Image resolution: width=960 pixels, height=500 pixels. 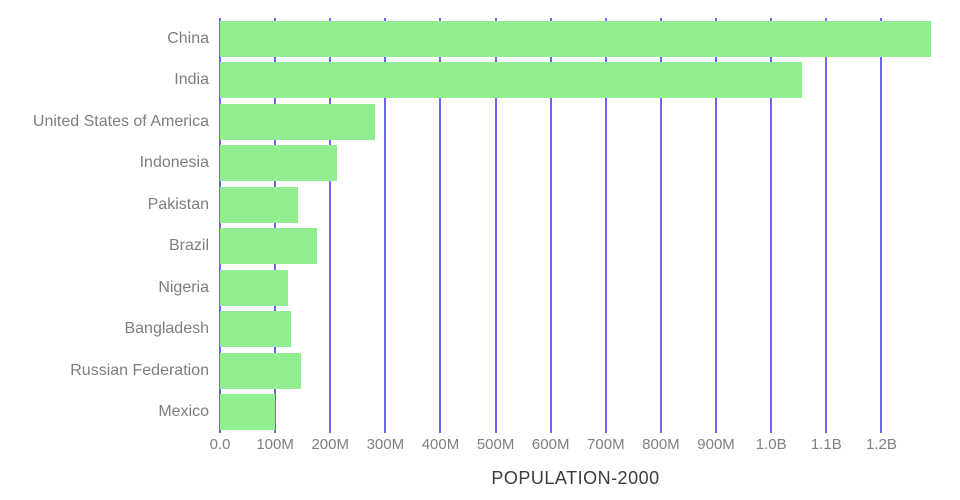 What do you see at coordinates (178, 204) in the screenshot?
I see `category-label: Pakistan` at bounding box center [178, 204].